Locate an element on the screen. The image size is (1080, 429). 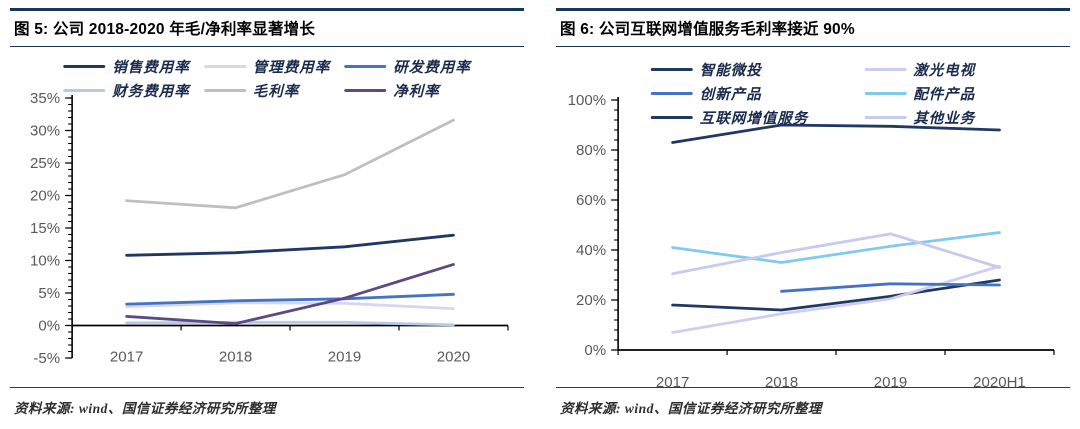
legend-item: 激光电视 is located at coordinates (919, 69).